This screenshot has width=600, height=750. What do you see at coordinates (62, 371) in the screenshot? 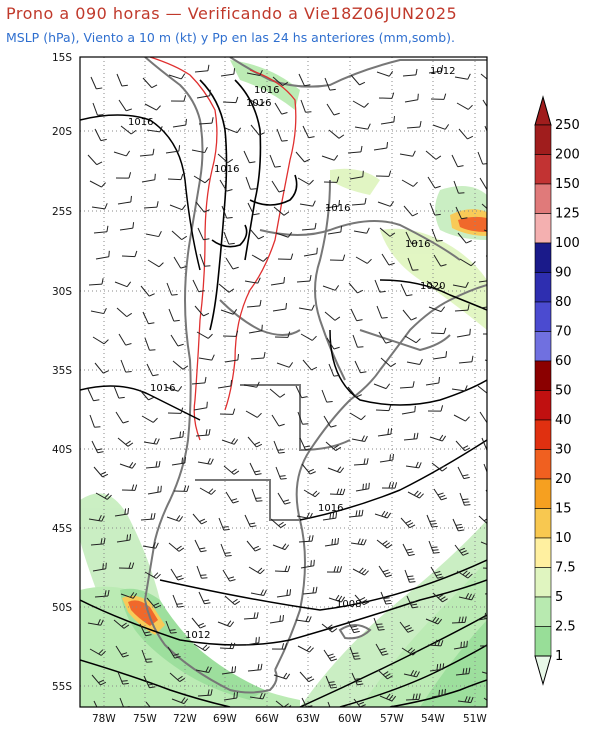
I see `lat-label: 35S` at bounding box center [62, 371].